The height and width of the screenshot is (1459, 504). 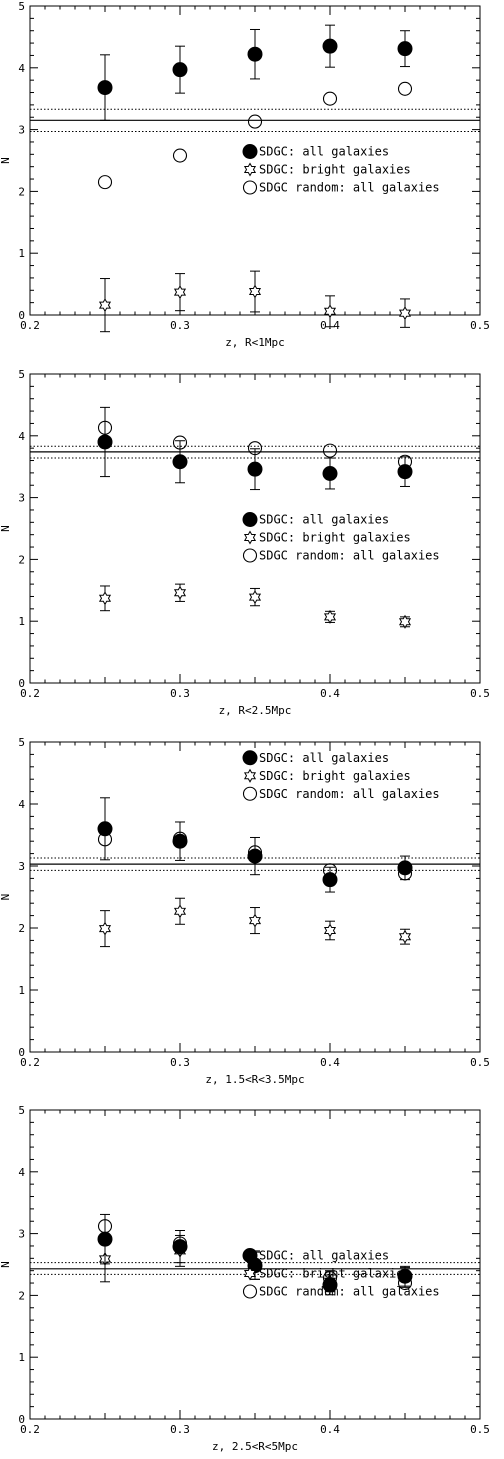 What do you see at coordinates (255, 1446) in the screenshot?
I see `x-axis-label: z, 2.5<R<5Mpc` at bounding box center [255, 1446].